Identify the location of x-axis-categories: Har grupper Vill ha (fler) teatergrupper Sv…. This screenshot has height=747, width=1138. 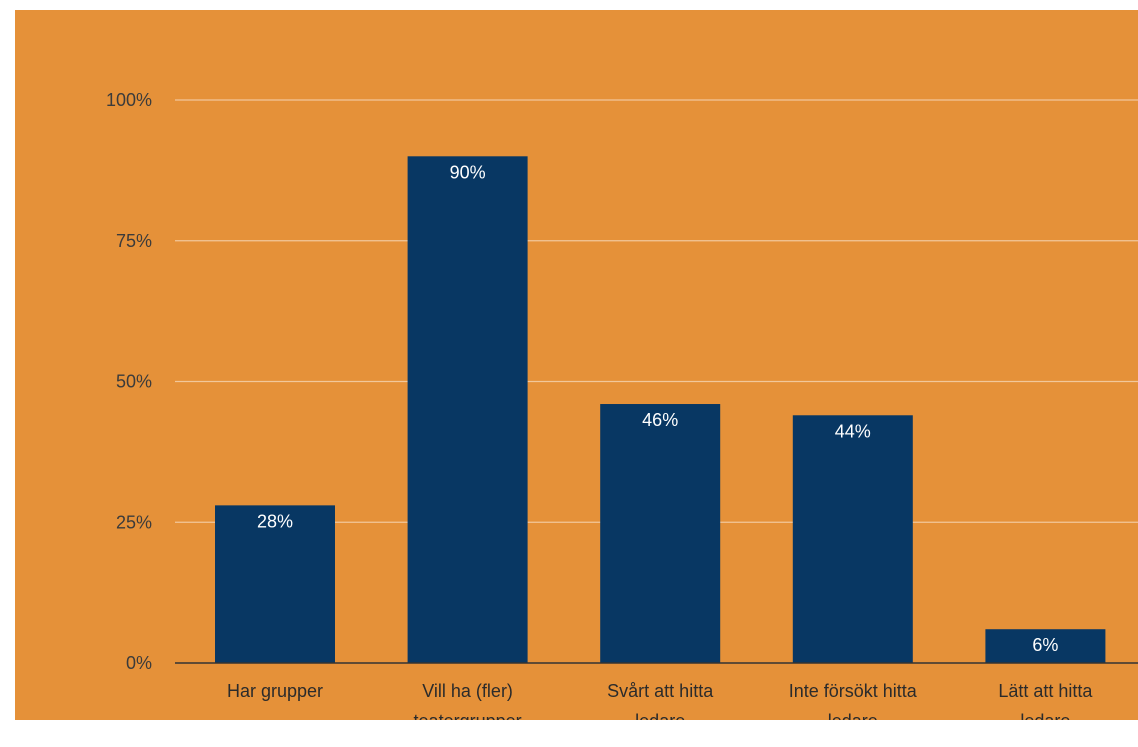
(660, 700).